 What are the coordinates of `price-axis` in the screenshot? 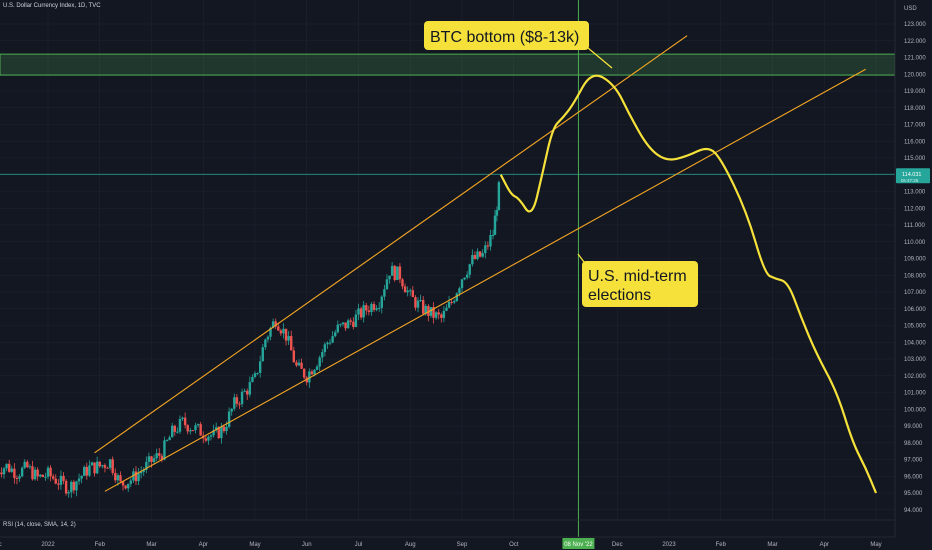 It's located at (913, 260).